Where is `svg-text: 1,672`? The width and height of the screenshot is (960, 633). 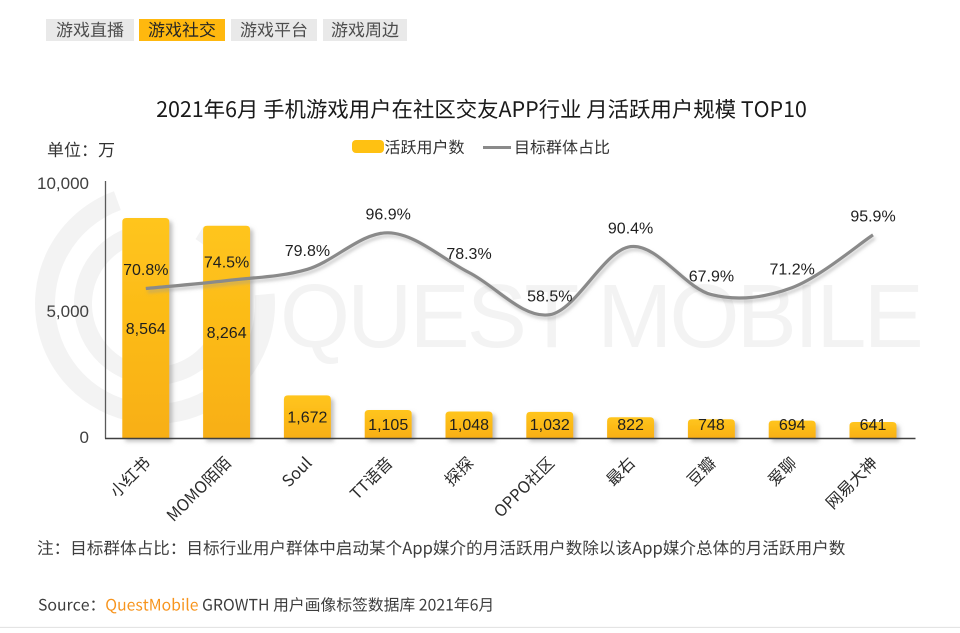
svg-text: 1,672 is located at coordinates (307, 418).